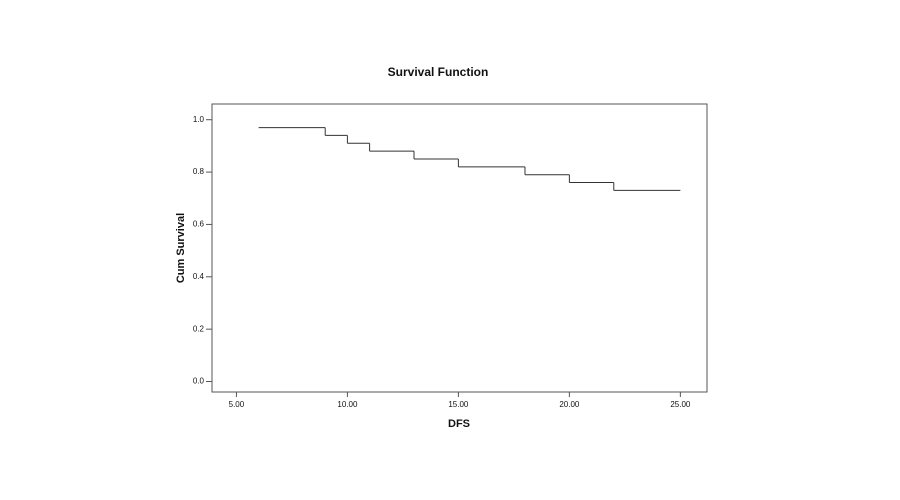  What do you see at coordinates (237, 404) in the screenshot?
I see `x-tick-label: 5.00` at bounding box center [237, 404].